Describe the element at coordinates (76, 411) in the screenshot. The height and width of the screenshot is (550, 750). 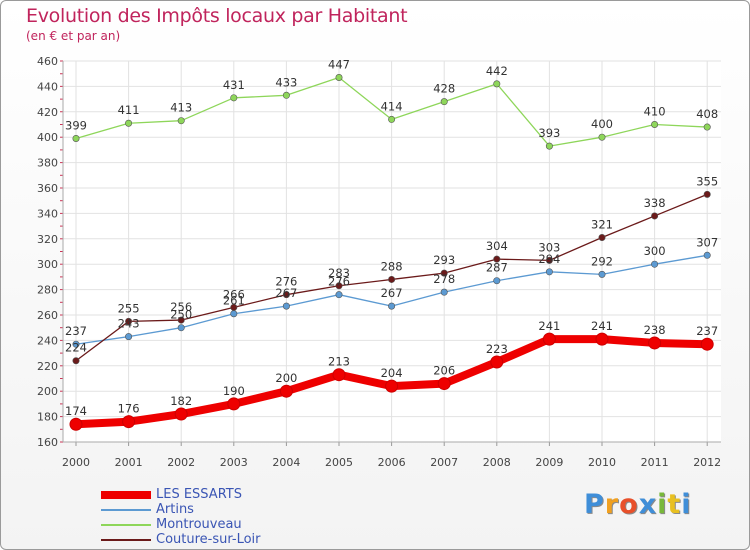
I see `data-label: 174` at that location.